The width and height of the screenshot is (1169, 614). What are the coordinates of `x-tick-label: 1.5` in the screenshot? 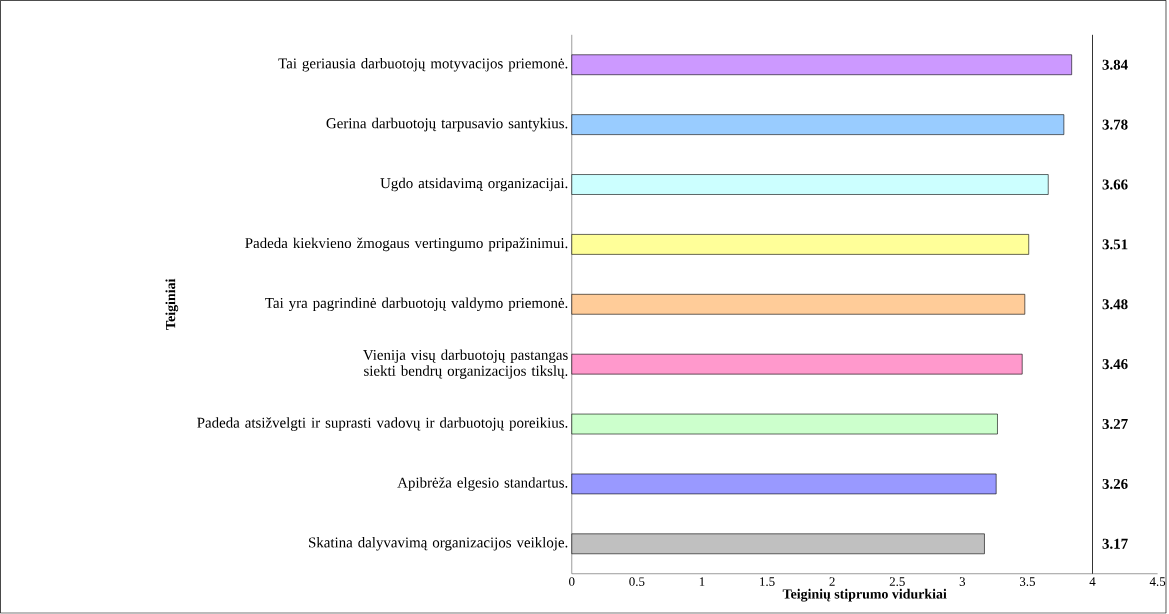 It's located at (767, 582).